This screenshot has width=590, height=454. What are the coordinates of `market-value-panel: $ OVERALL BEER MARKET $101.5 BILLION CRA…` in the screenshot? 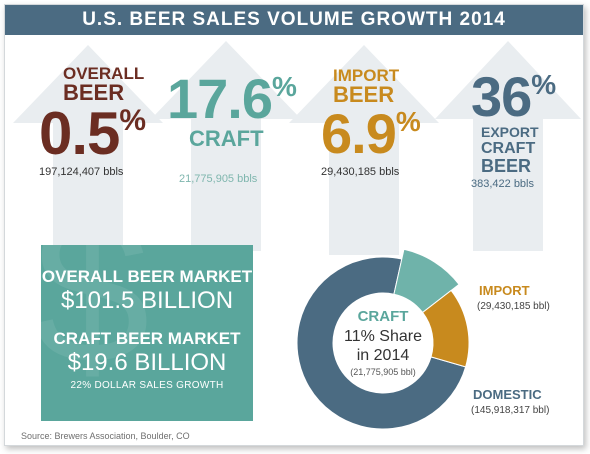 It's located at (147, 333).